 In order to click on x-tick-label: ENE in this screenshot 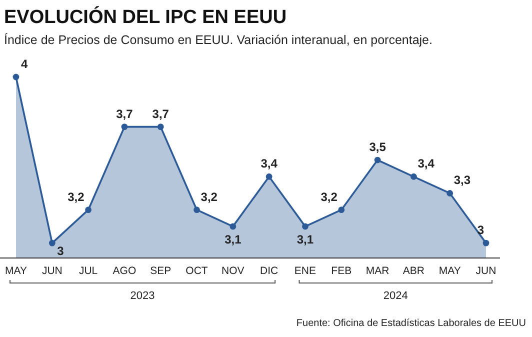, I will do `click(305, 271)`.